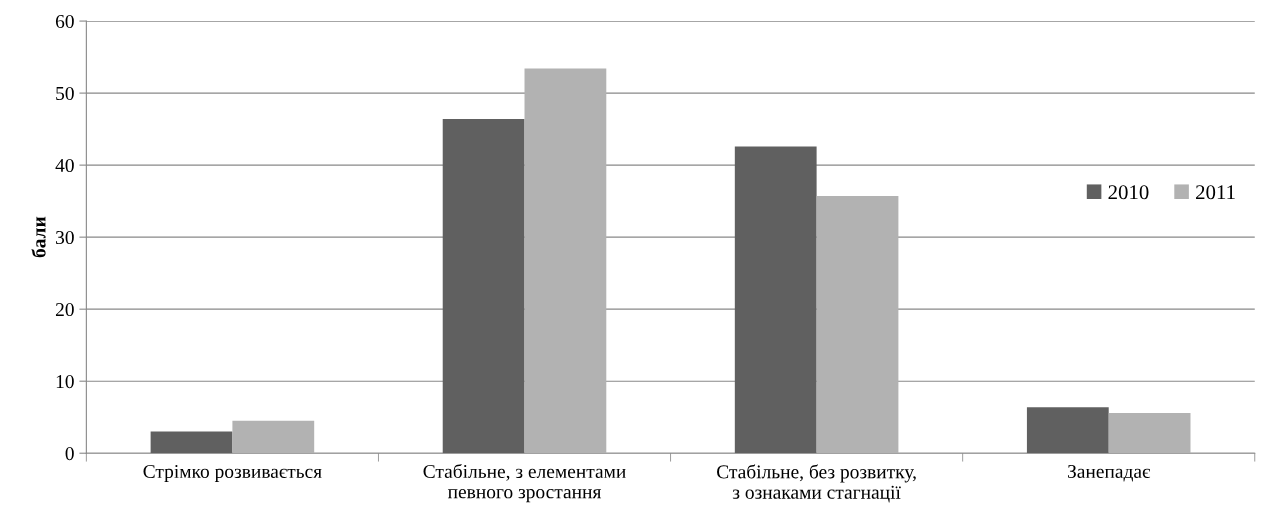  What do you see at coordinates (65, 93) in the screenshot?
I see `y-tick-label: 50` at bounding box center [65, 93].